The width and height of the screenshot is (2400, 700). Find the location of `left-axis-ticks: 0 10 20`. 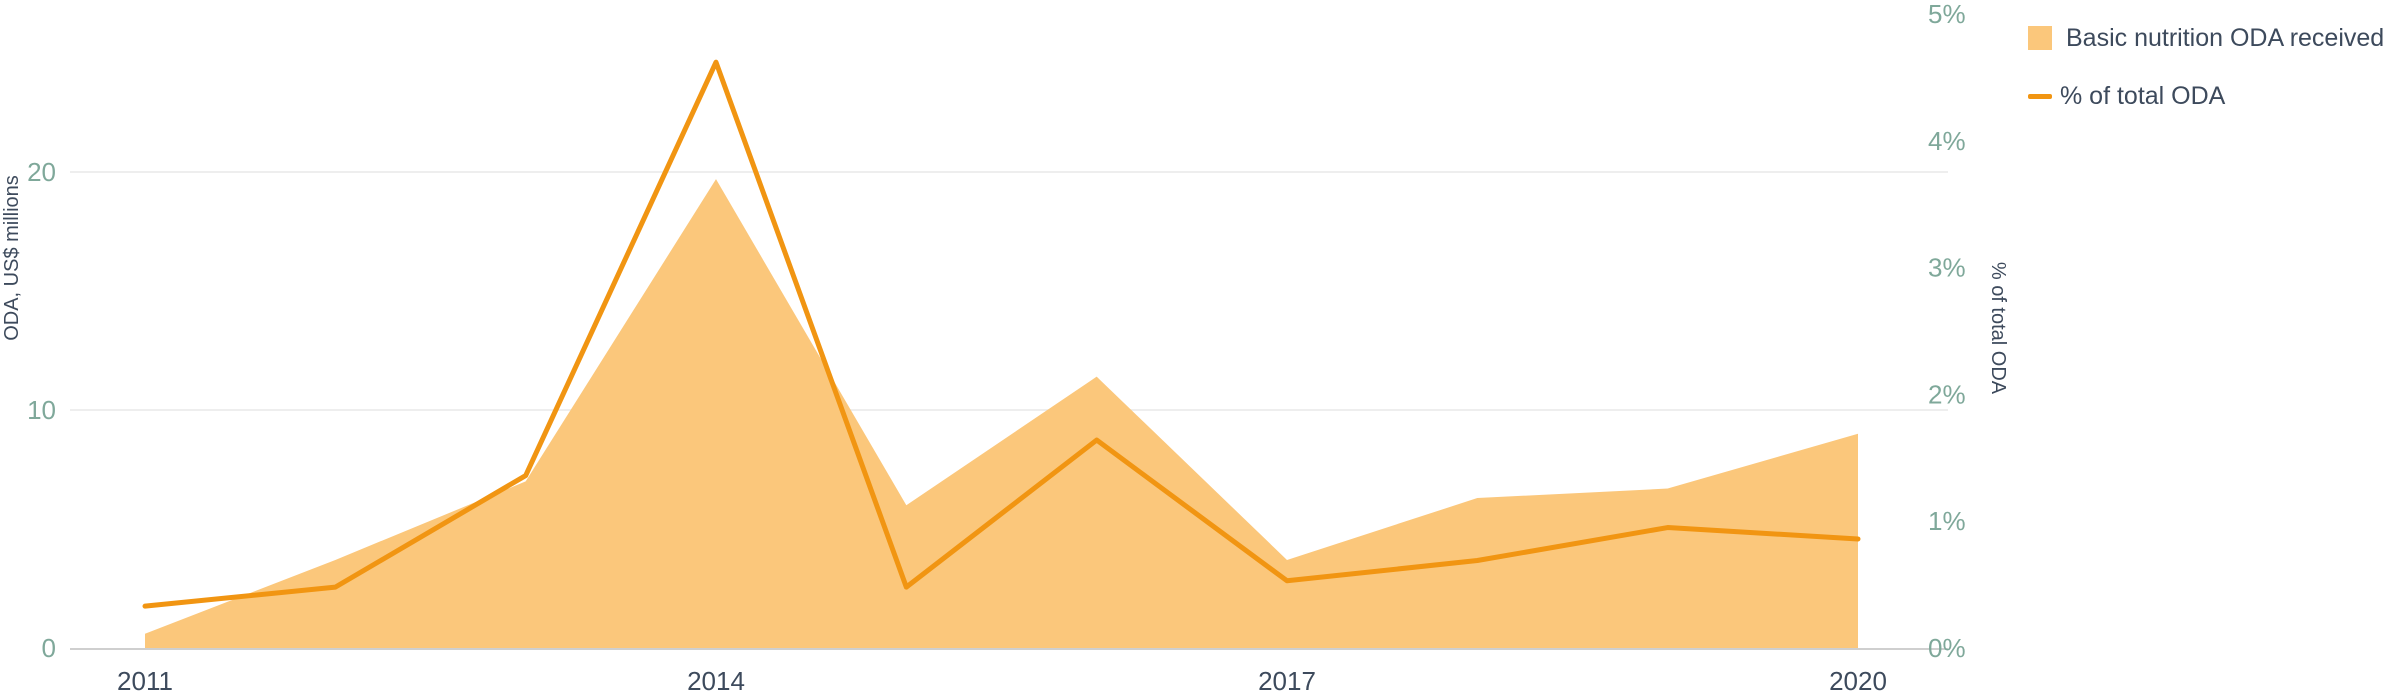

left-axis-ticks: 0 10 20 is located at coordinates (41, 410).